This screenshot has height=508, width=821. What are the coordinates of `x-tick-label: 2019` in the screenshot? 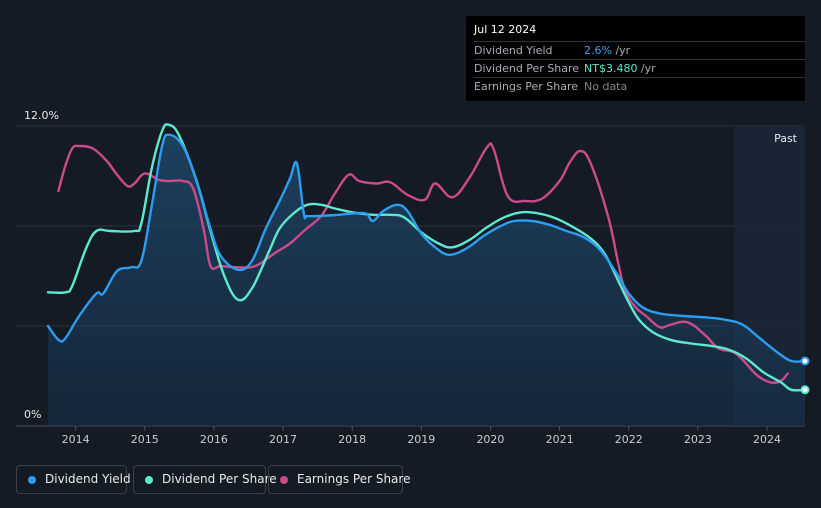 It's located at (421, 439).